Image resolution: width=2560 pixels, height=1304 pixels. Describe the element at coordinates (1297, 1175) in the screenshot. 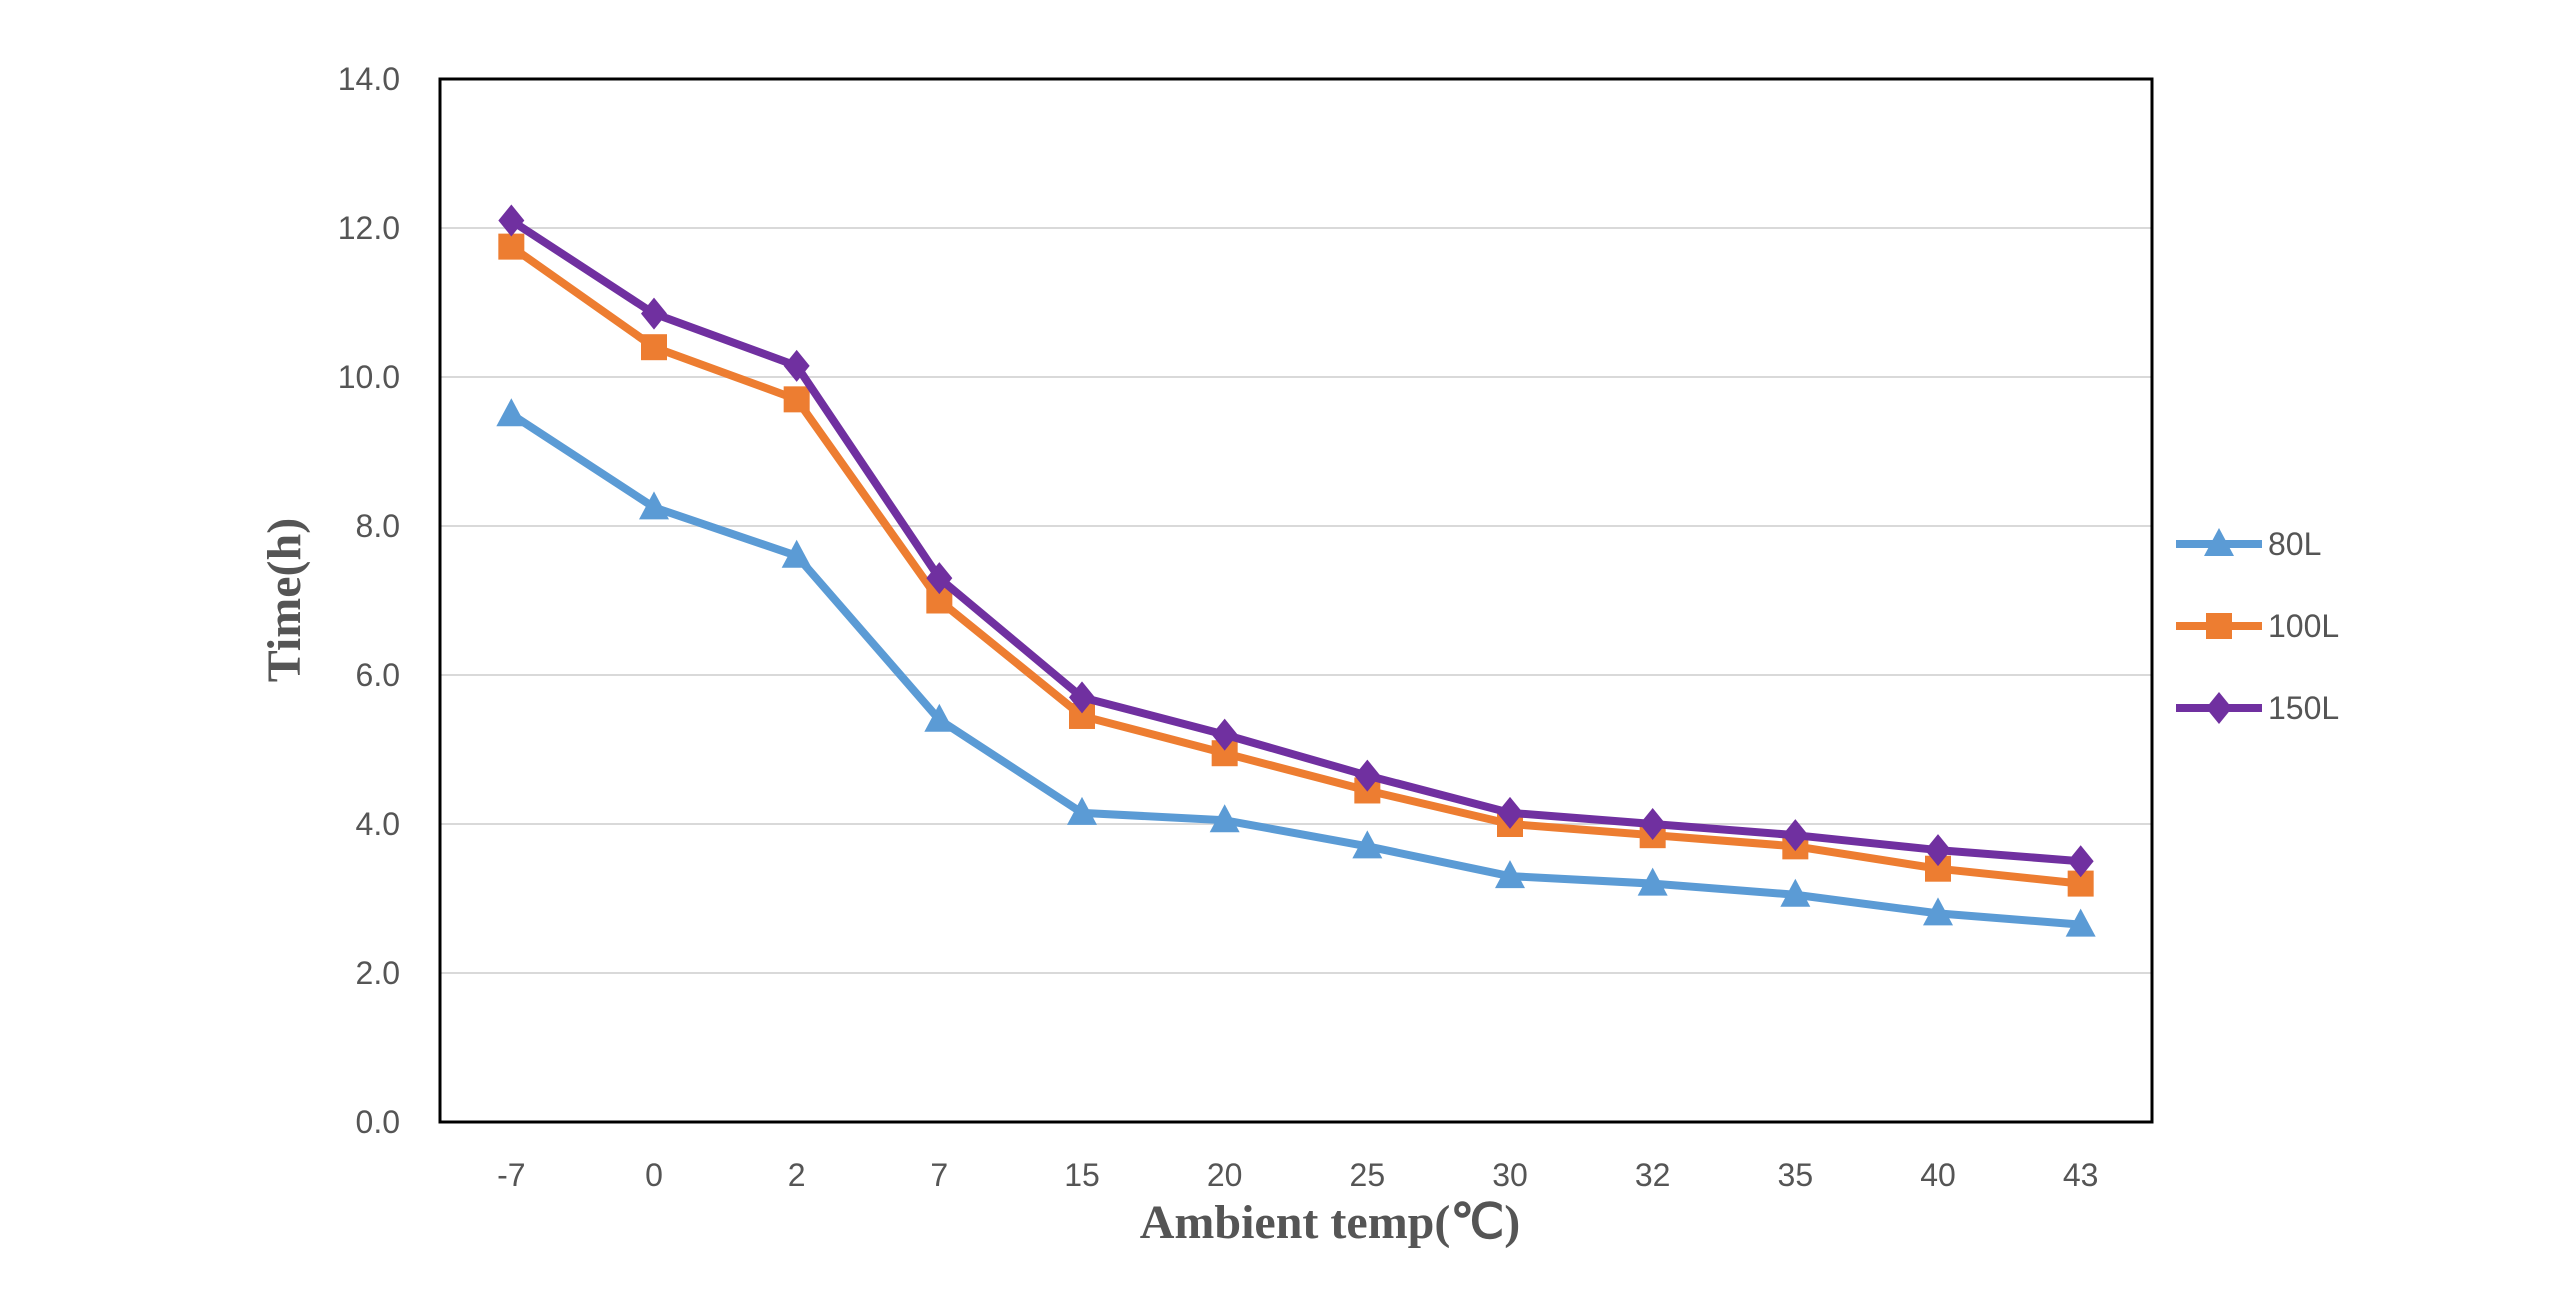

I see `x-axis-ticks: -7 0 2 7 15 20 25 30 32 35 40 43` at that location.